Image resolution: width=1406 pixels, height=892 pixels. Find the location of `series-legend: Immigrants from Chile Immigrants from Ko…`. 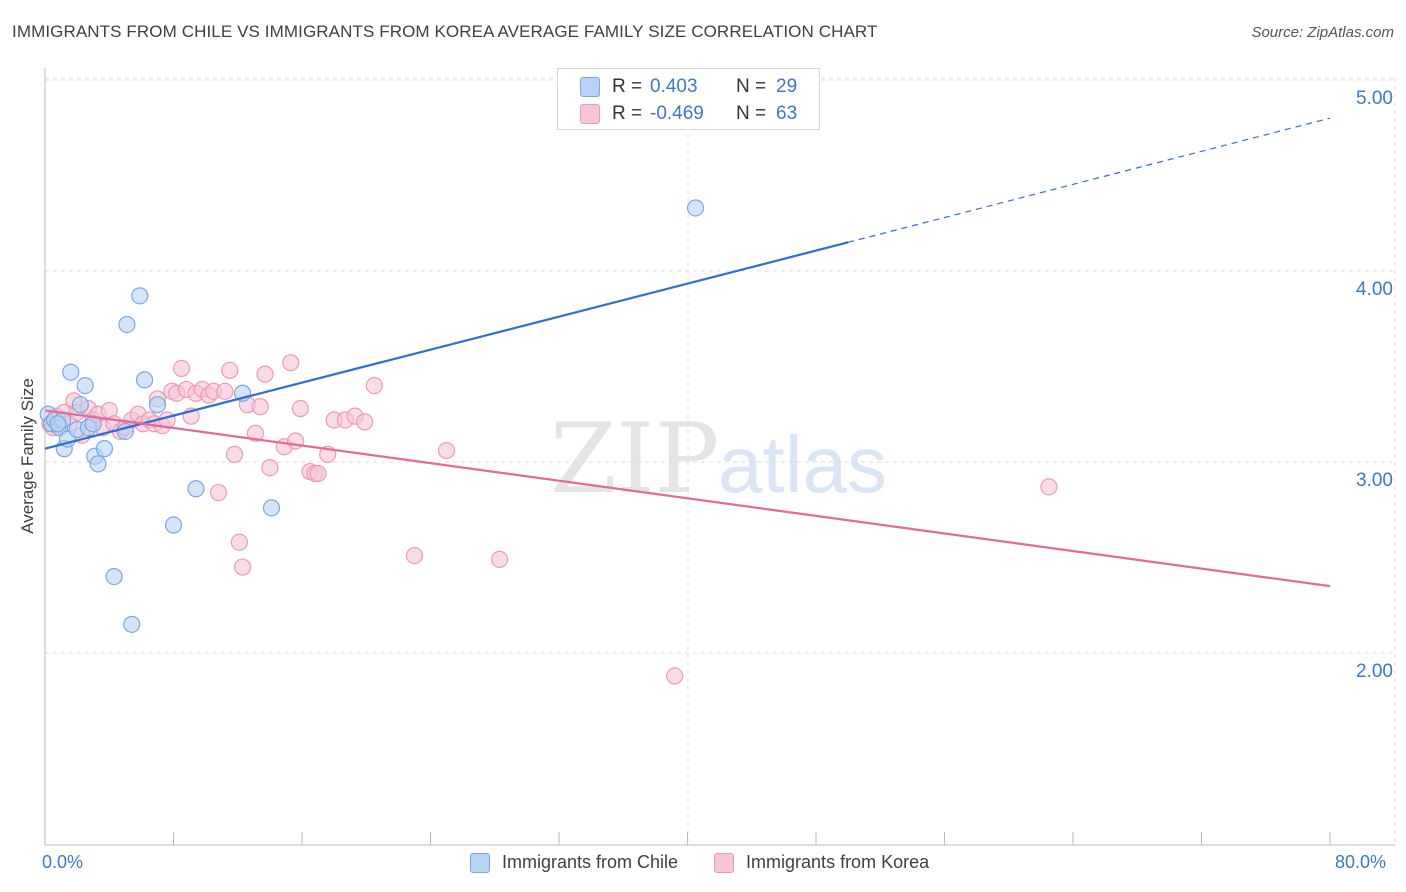

series-legend: Immigrants from Chile Immigrants from Ko… is located at coordinates (717, 862).